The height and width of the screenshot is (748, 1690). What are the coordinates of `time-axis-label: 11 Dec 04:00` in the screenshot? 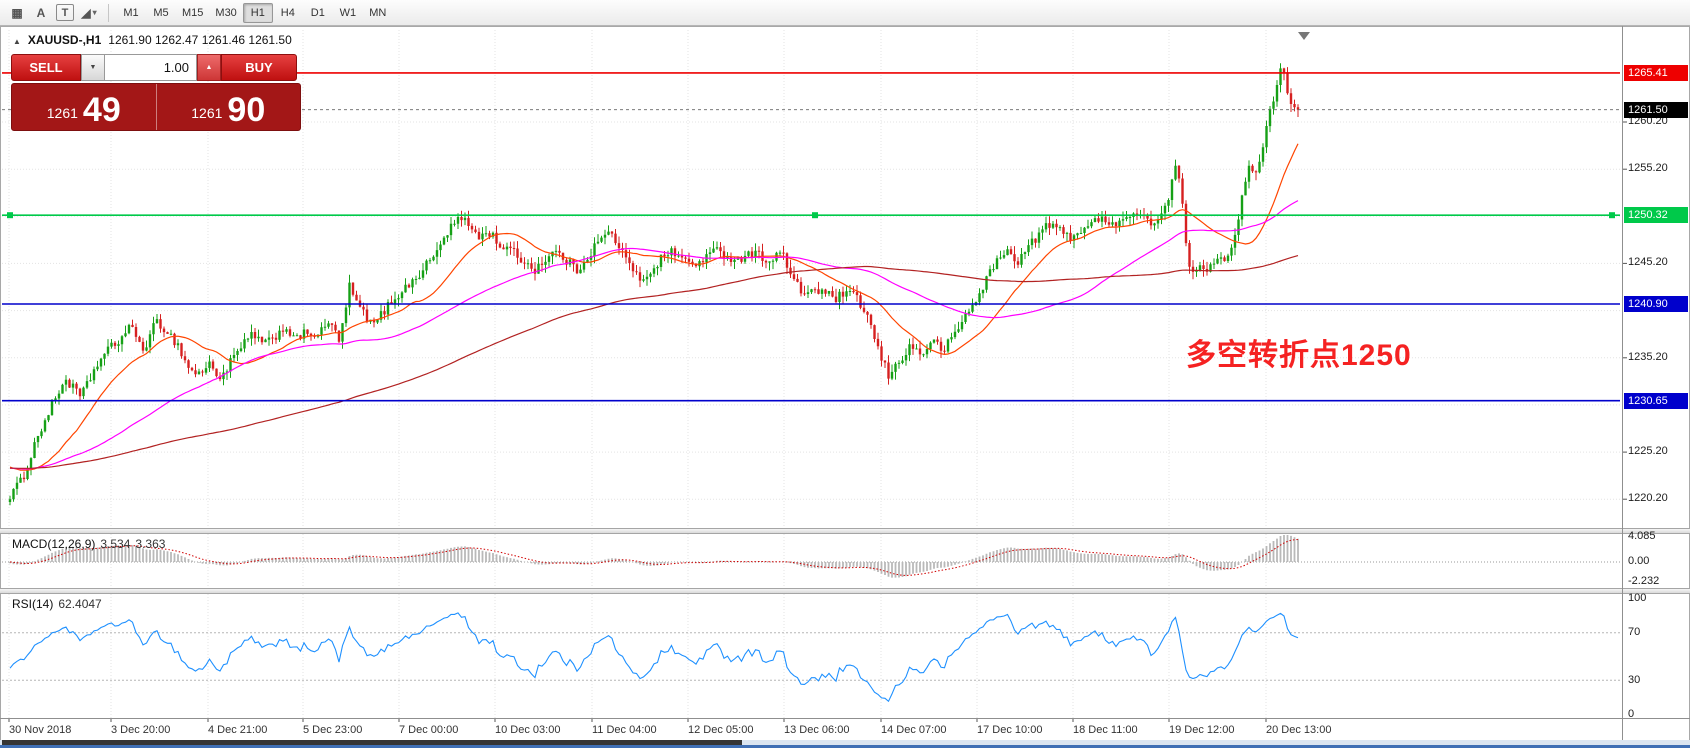 It's located at (624, 730).